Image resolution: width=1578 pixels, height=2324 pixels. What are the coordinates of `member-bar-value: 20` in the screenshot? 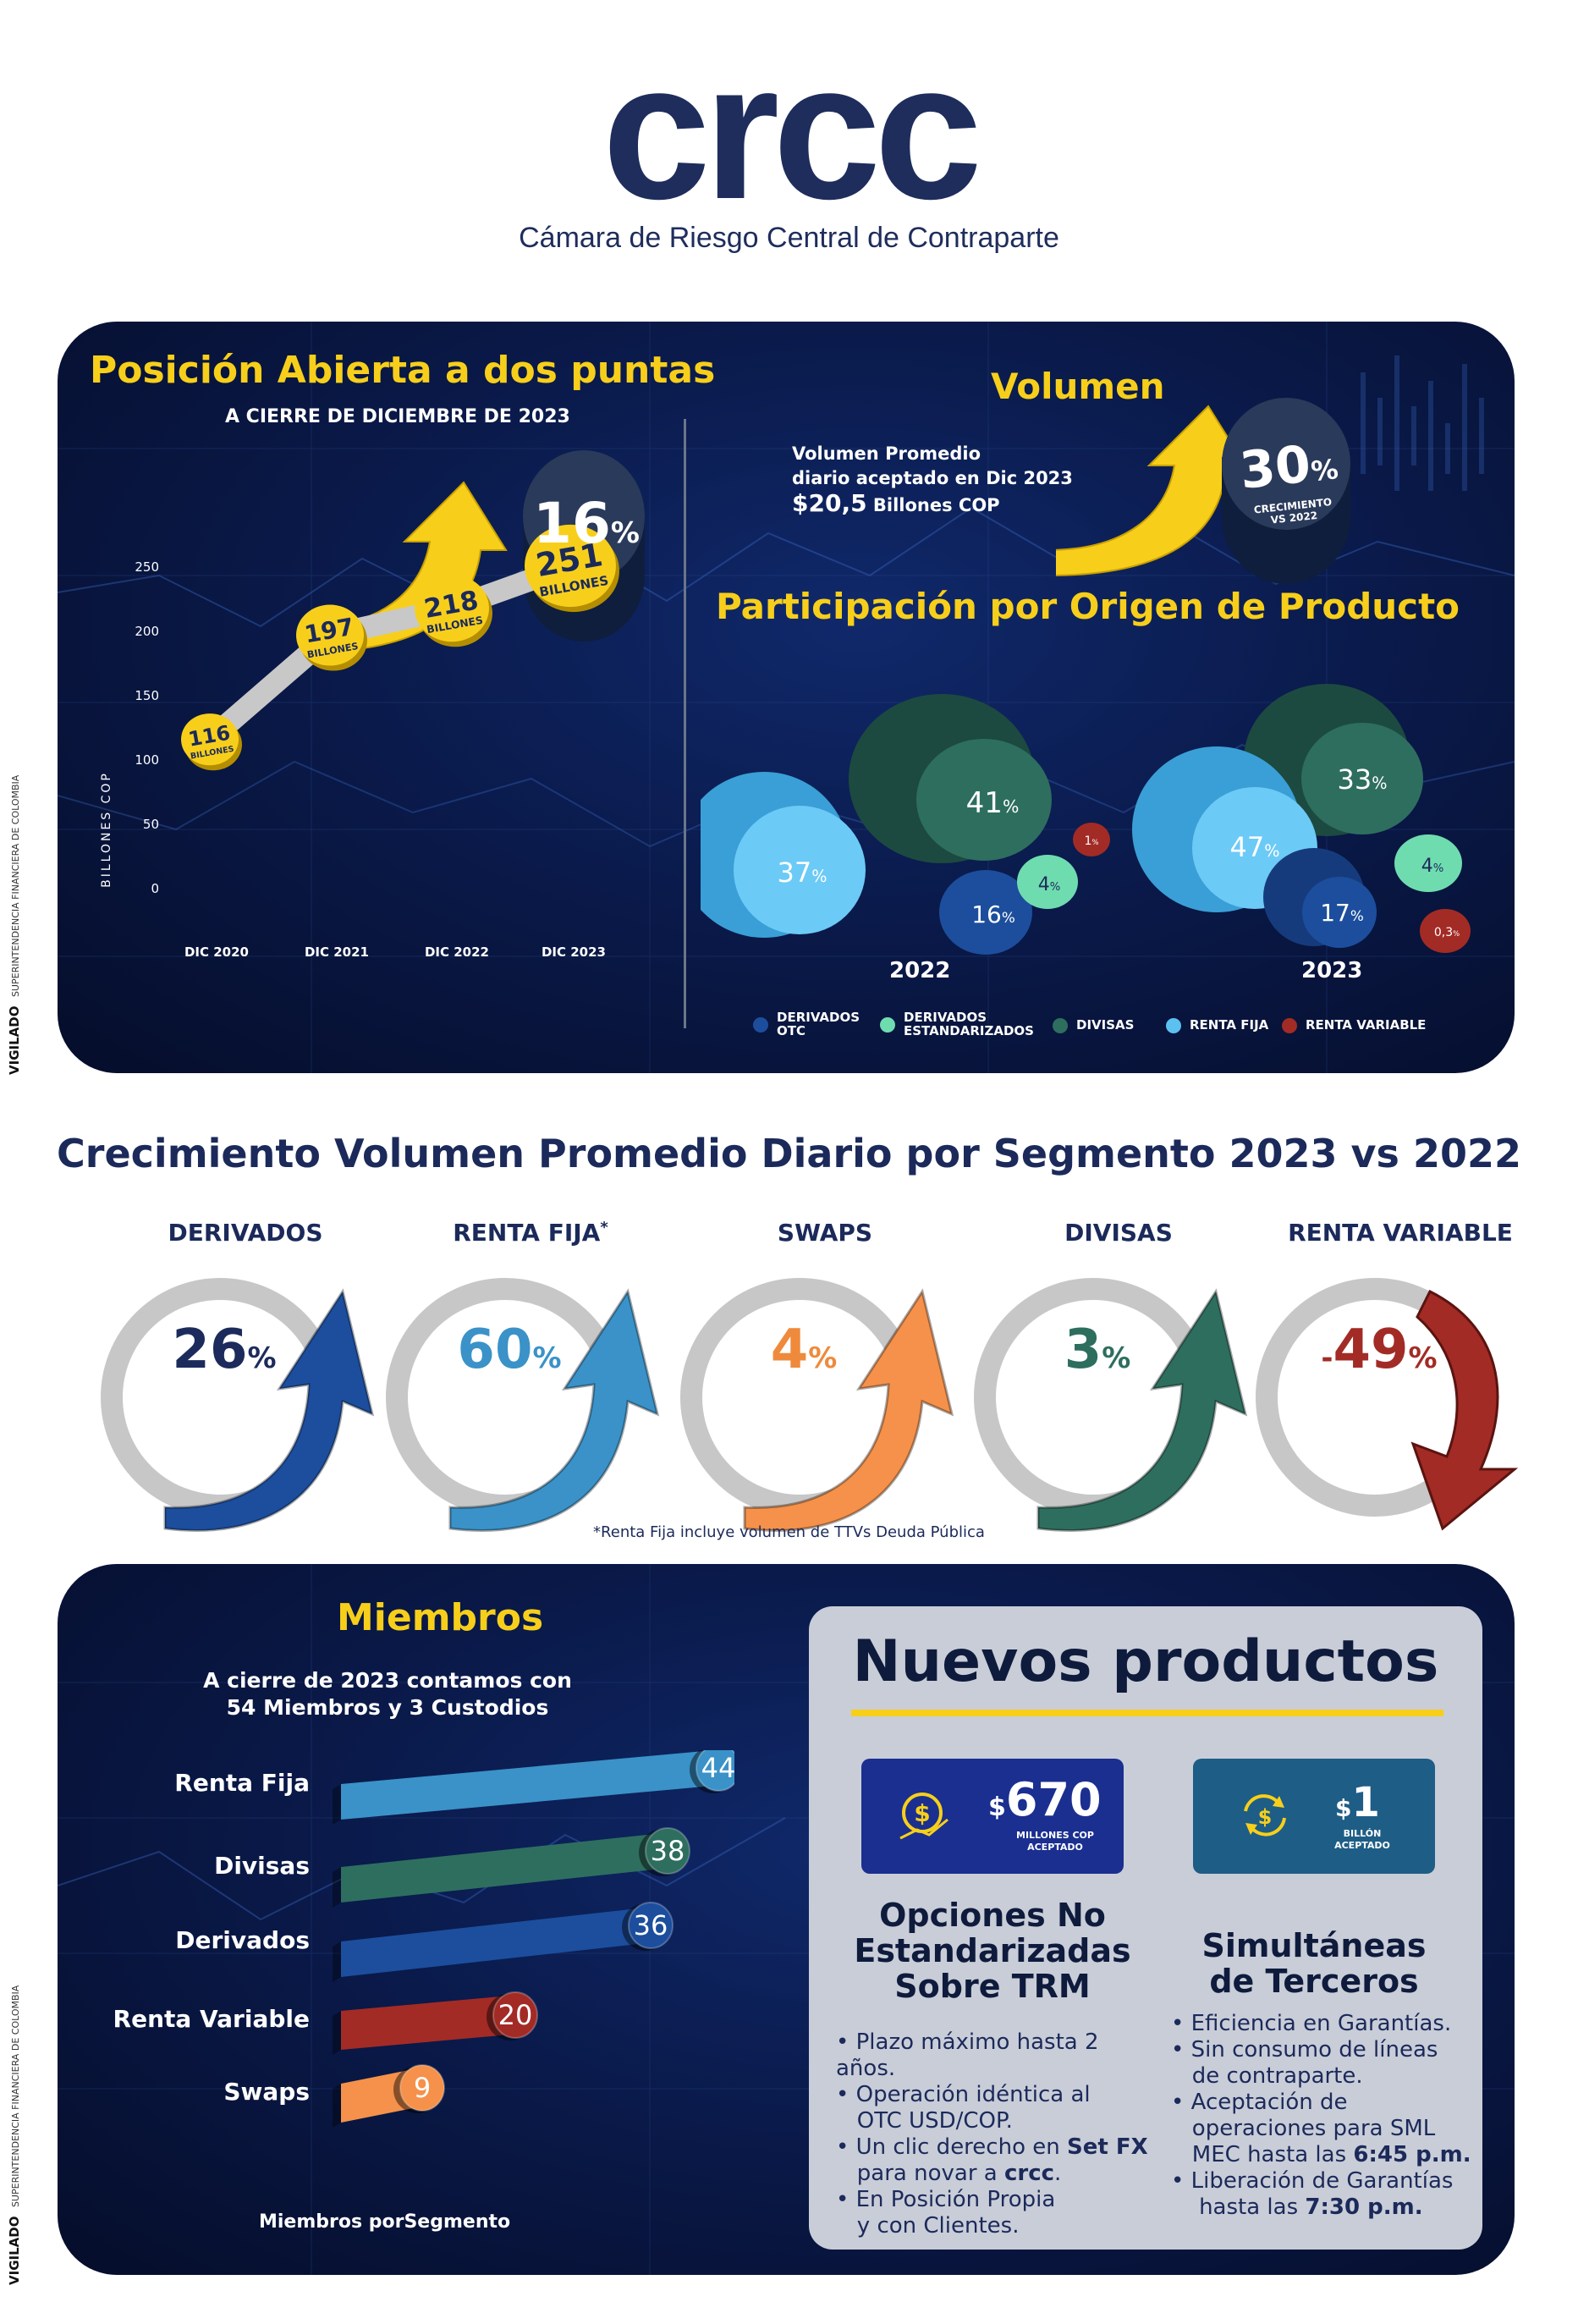 It's located at (515, 2015).